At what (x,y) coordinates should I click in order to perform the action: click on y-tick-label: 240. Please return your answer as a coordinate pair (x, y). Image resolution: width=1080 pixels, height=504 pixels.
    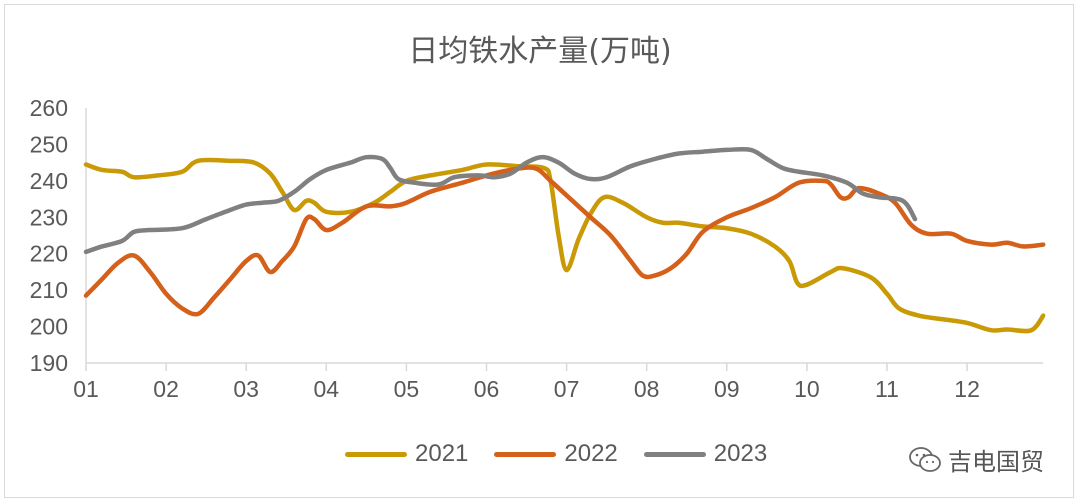
    Looking at the image, I should click on (49, 181).